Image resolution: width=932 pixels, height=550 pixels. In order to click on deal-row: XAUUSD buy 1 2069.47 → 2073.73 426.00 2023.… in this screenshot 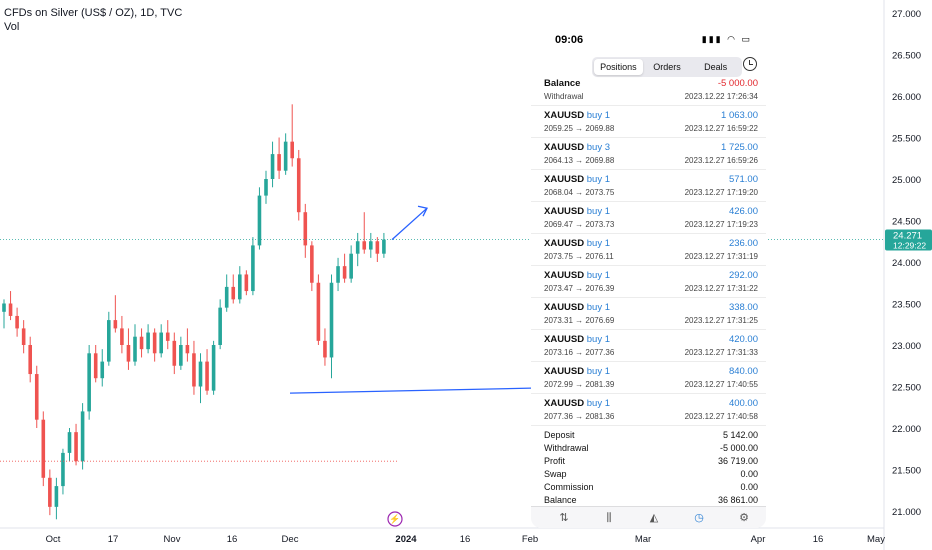, I will do `click(648, 218)`.